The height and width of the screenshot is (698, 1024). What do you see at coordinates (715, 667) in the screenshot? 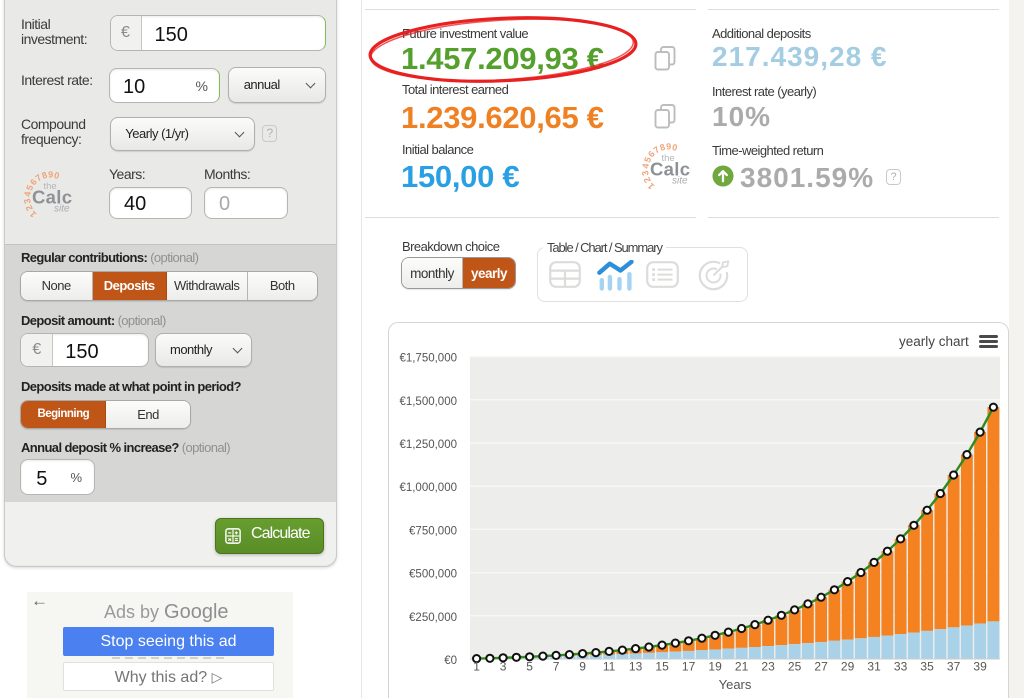
I see `svg-text: 19` at bounding box center [715, 667].